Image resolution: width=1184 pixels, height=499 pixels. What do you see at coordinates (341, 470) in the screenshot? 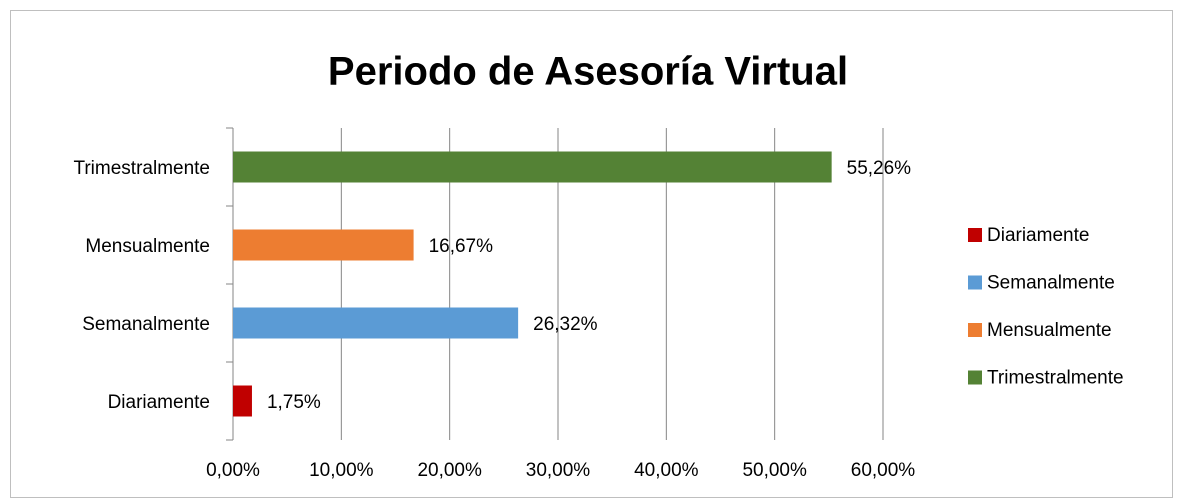
I see `x-tick-label: 10,00%` at bounding box center [341, 470].